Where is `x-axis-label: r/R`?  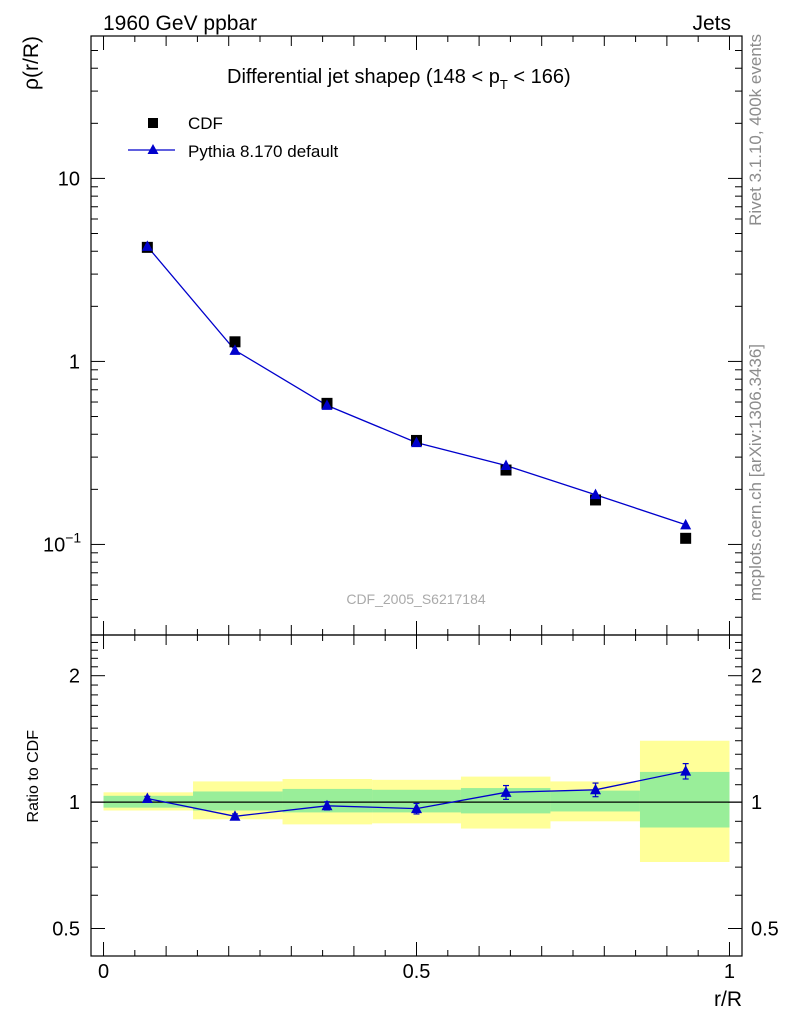
x-axis-label: r/R is located at coordinates (728, 999).